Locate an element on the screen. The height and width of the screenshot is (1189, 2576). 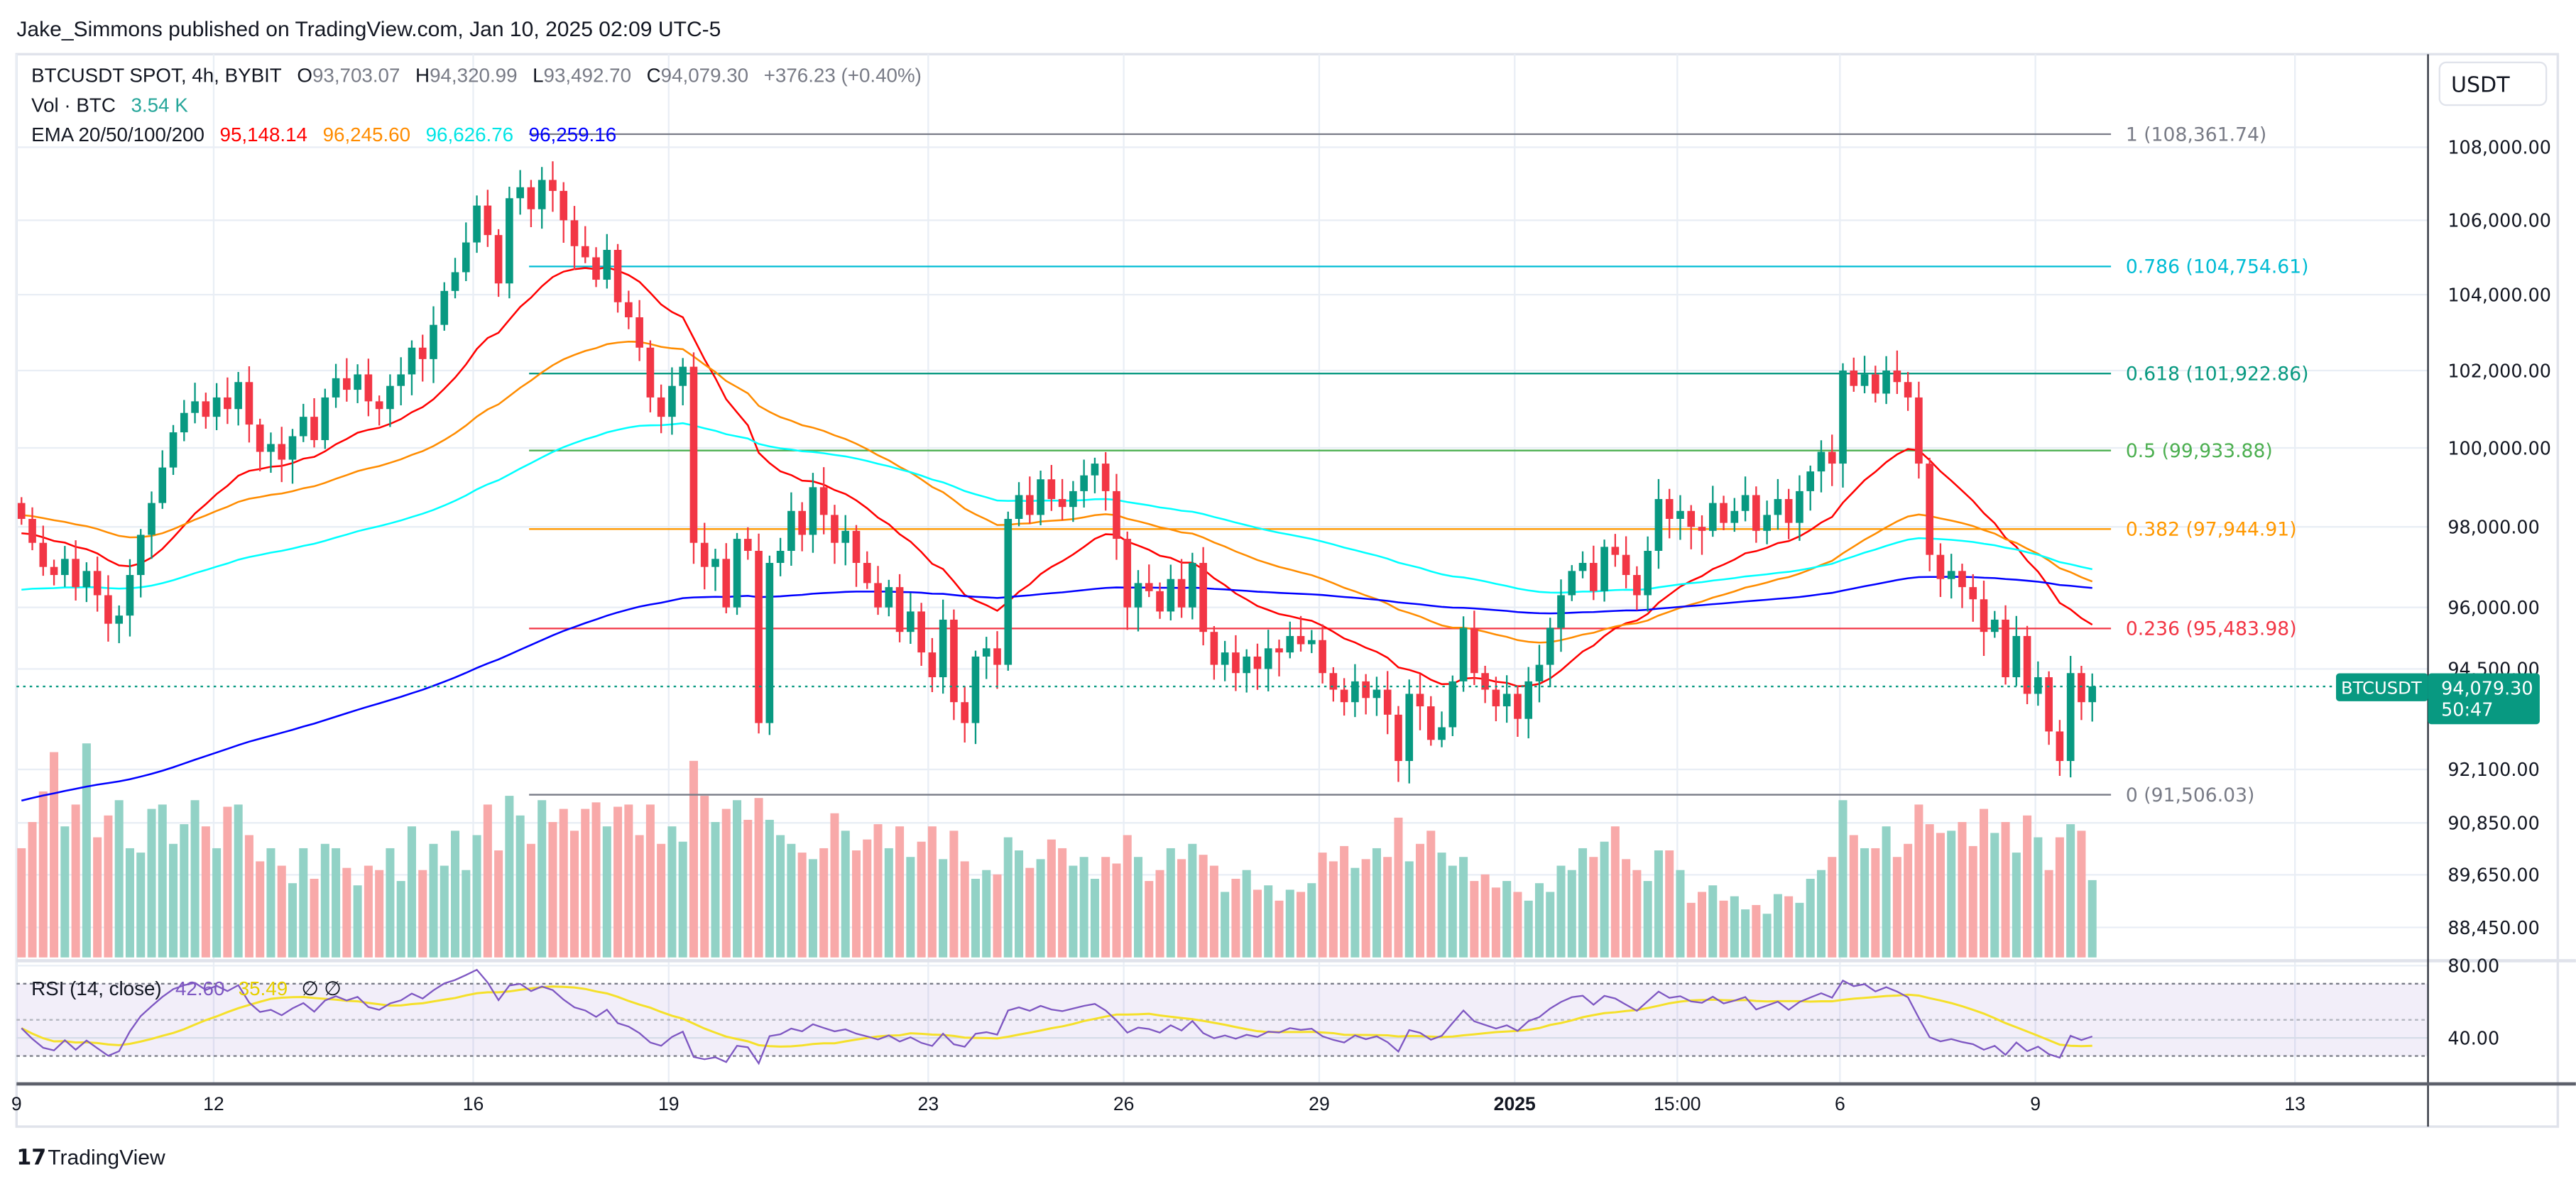
price-label: 104,000.00 is located at coordinates (2499, 294).